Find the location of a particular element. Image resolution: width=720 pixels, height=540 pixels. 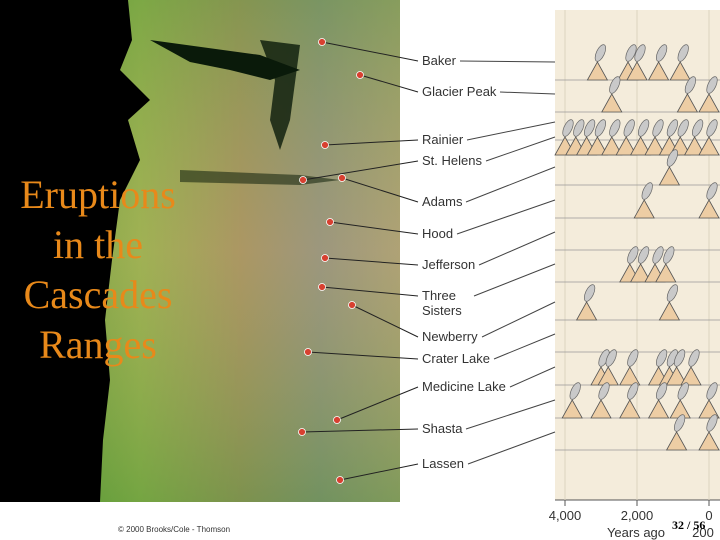

volcano-label: Shasta is located at coordinates (442, 428).